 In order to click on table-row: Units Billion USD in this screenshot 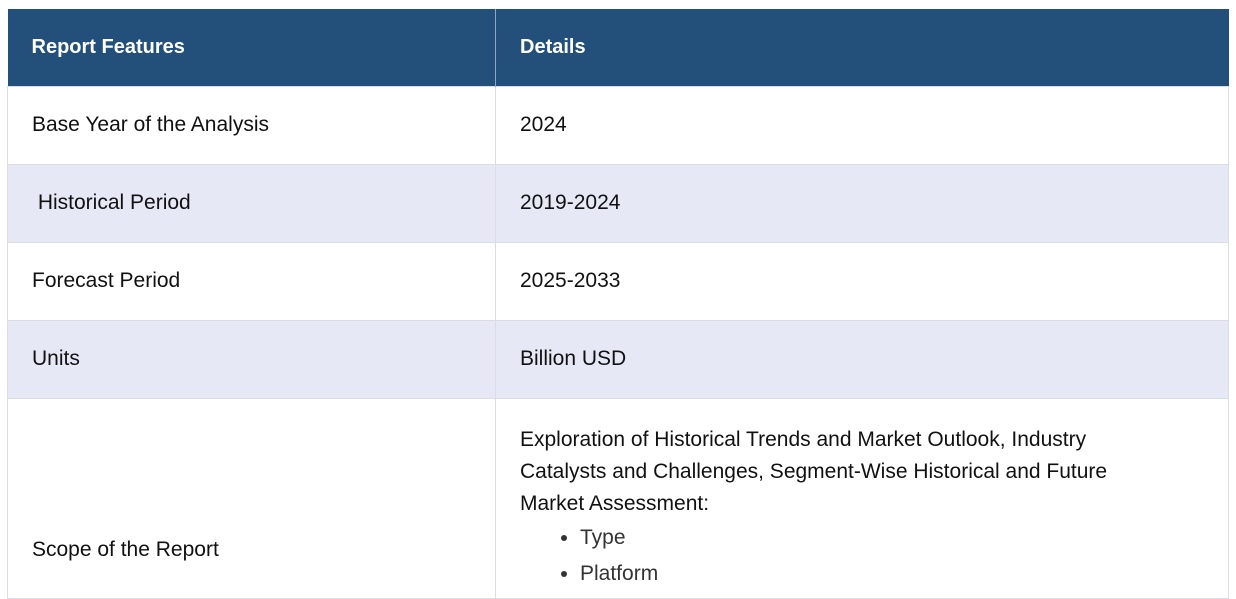, I will do `click(618, 359)`.